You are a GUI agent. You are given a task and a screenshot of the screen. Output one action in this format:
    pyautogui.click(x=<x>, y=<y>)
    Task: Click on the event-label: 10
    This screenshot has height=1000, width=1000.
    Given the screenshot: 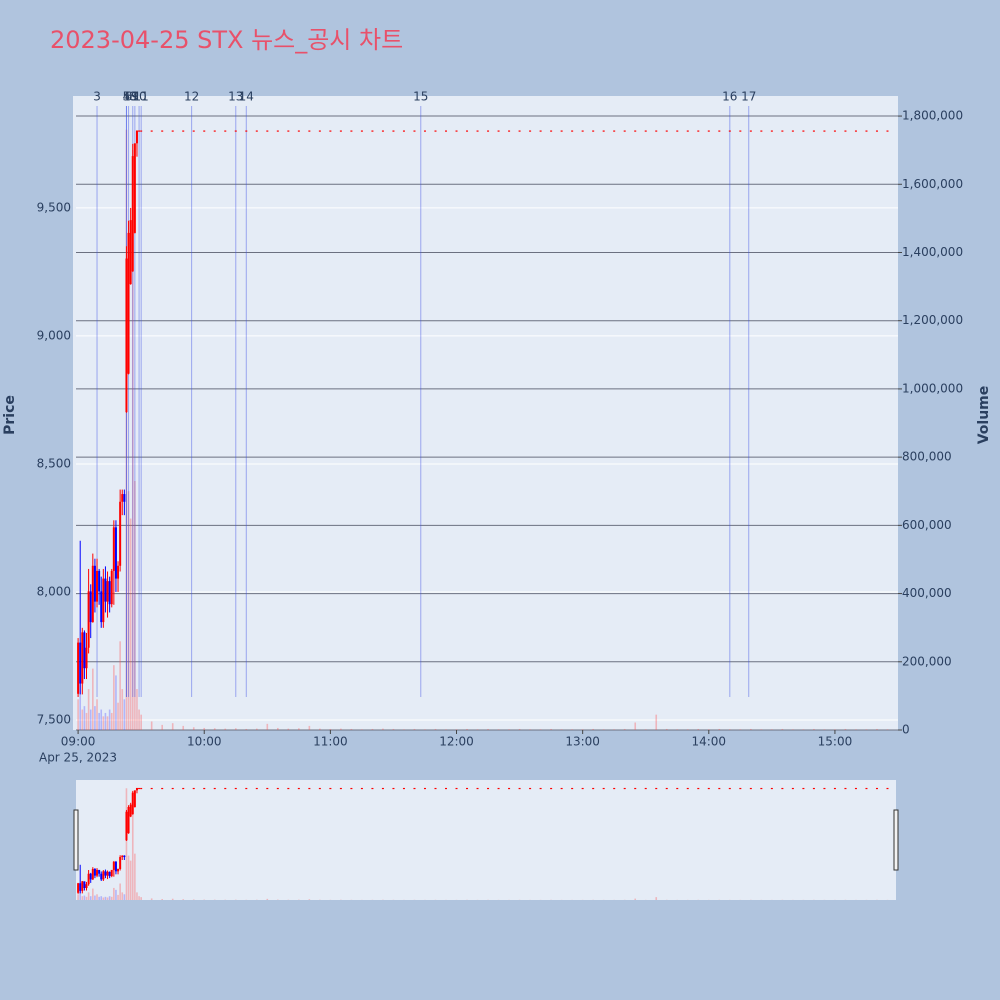 What is the action you would take?
    pyautogui.click(x=138, y=97)
    